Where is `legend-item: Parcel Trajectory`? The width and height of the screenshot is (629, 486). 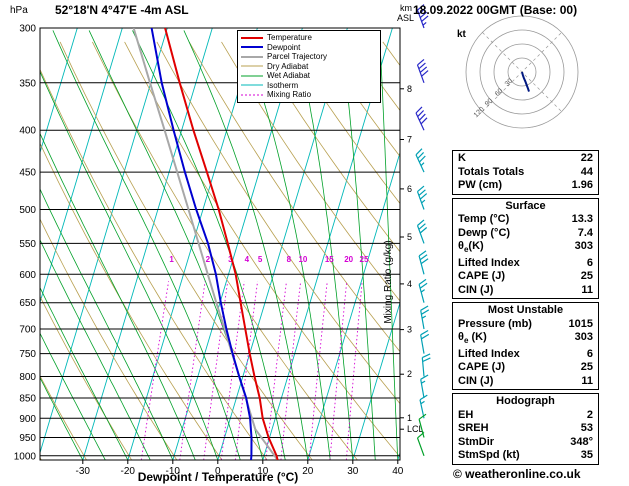 legend-item: Parcel Trajectory is located at coordinates (309, 57).